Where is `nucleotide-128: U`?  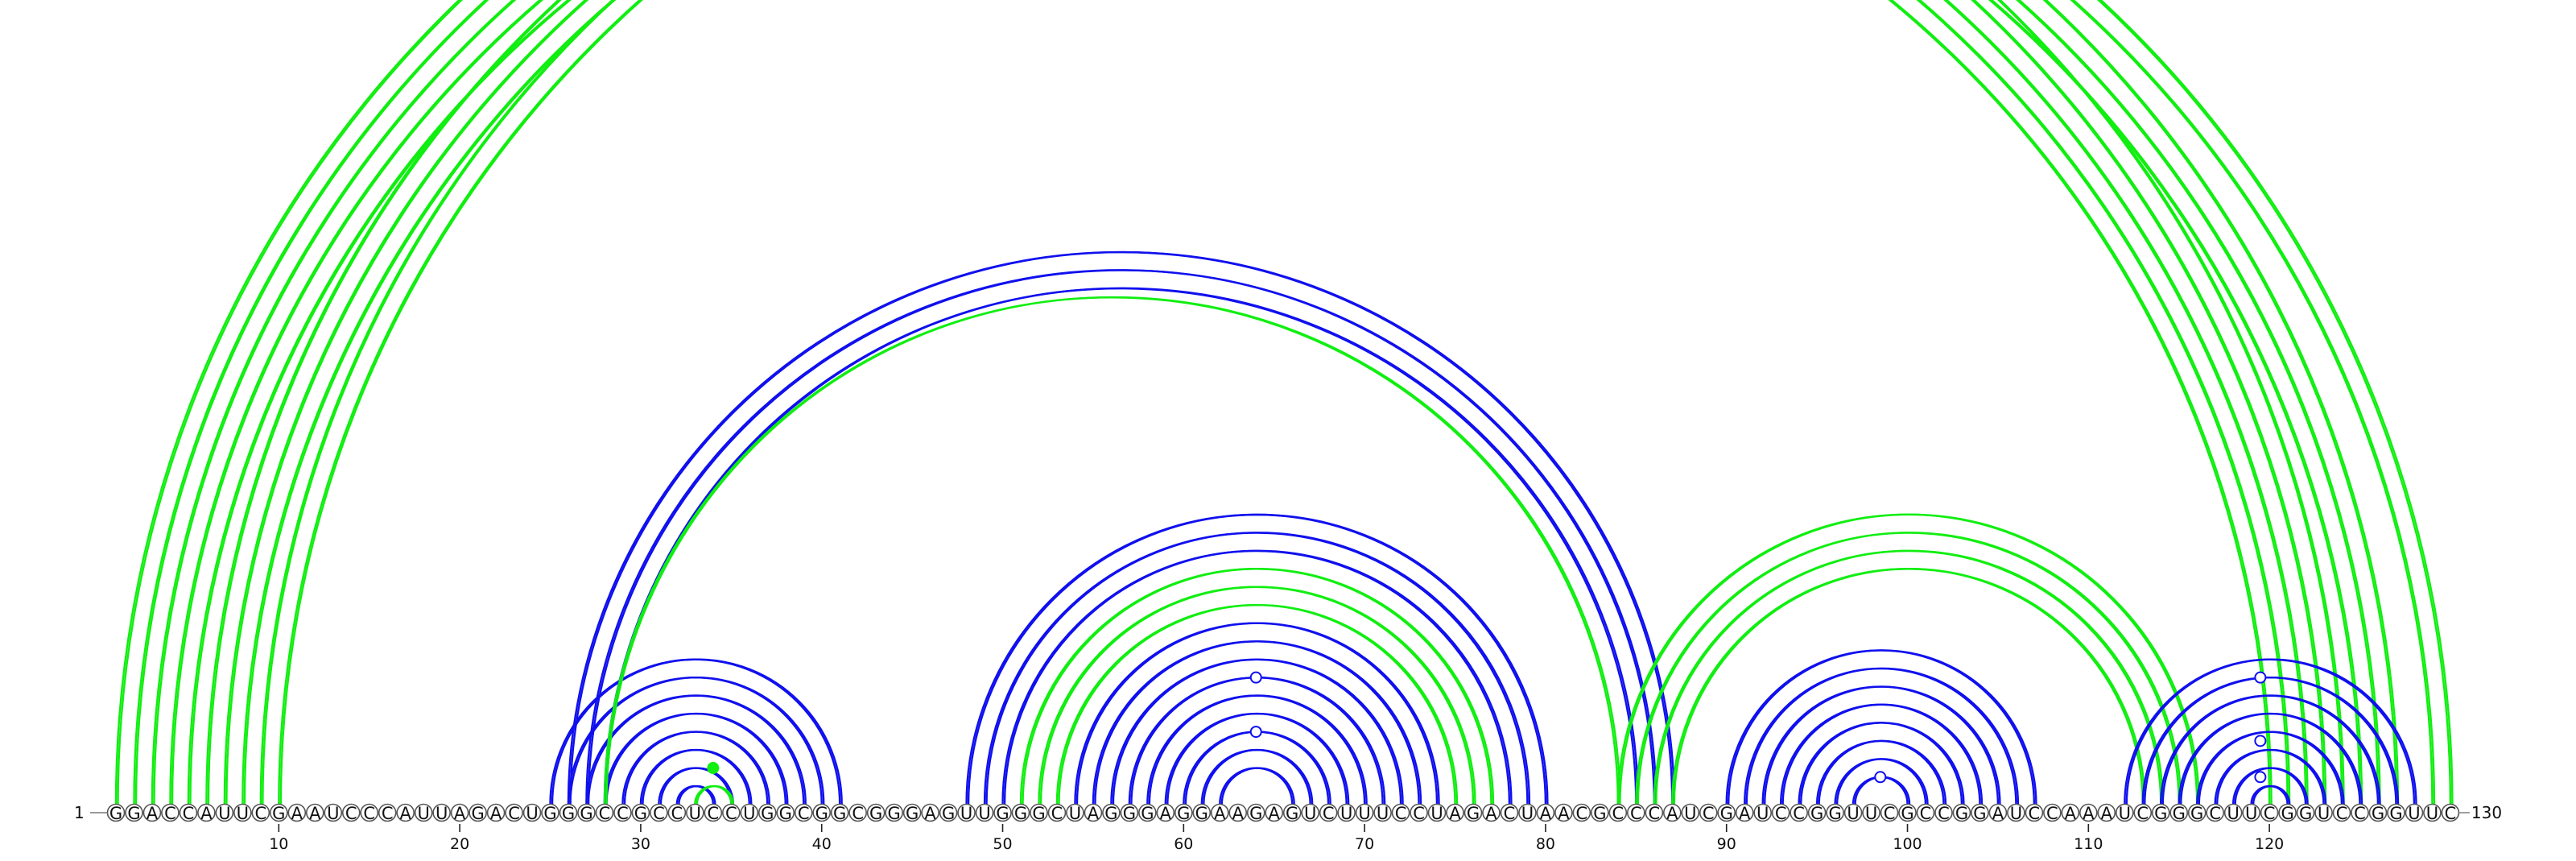 nucleotide-128: U is located at coordinates (2414, 813).